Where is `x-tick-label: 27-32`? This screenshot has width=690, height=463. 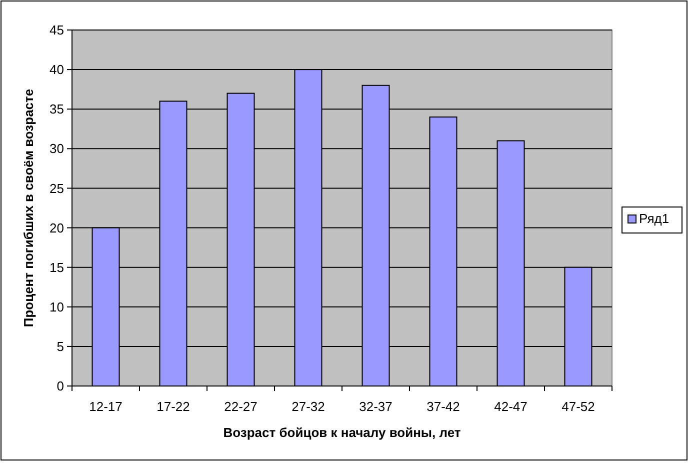 x-tick-label: 27-32 is located at coordinates (308, 406).